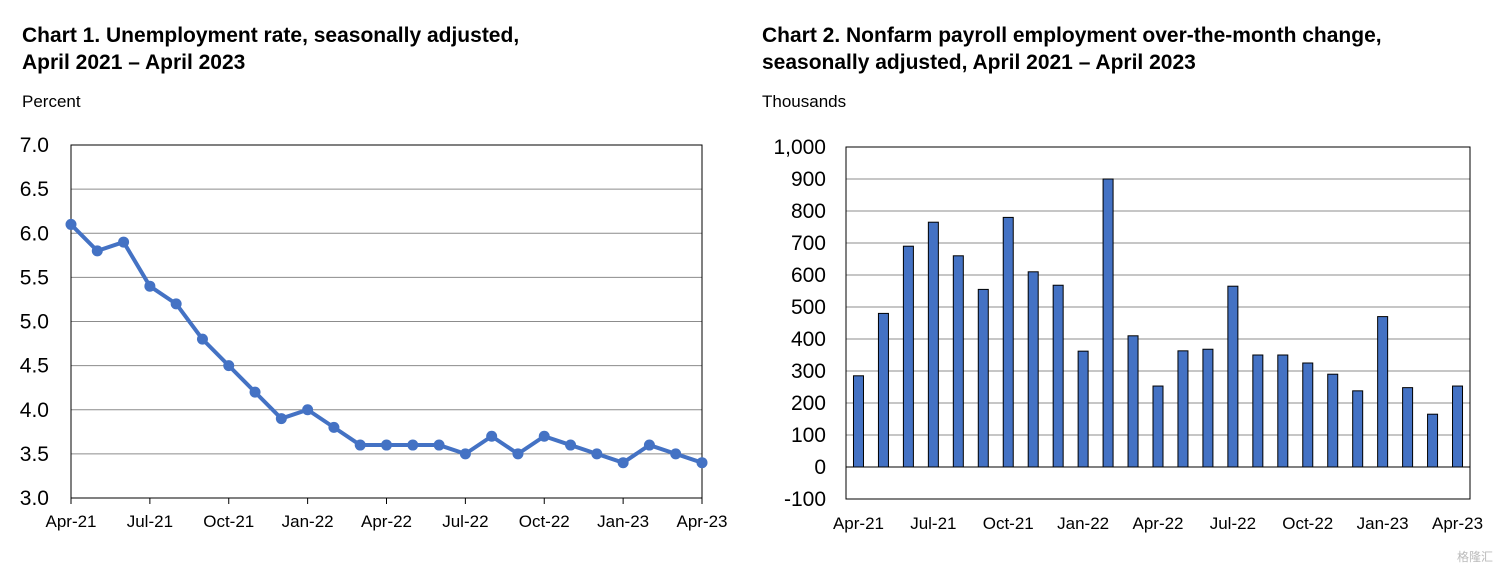 Image resolution: width=1505 pixels, height=569 pixels. Describe the element at coordinates (933, 523) in the screenshot. I see `chart2-x-tick-label: Jul-21` at that location.